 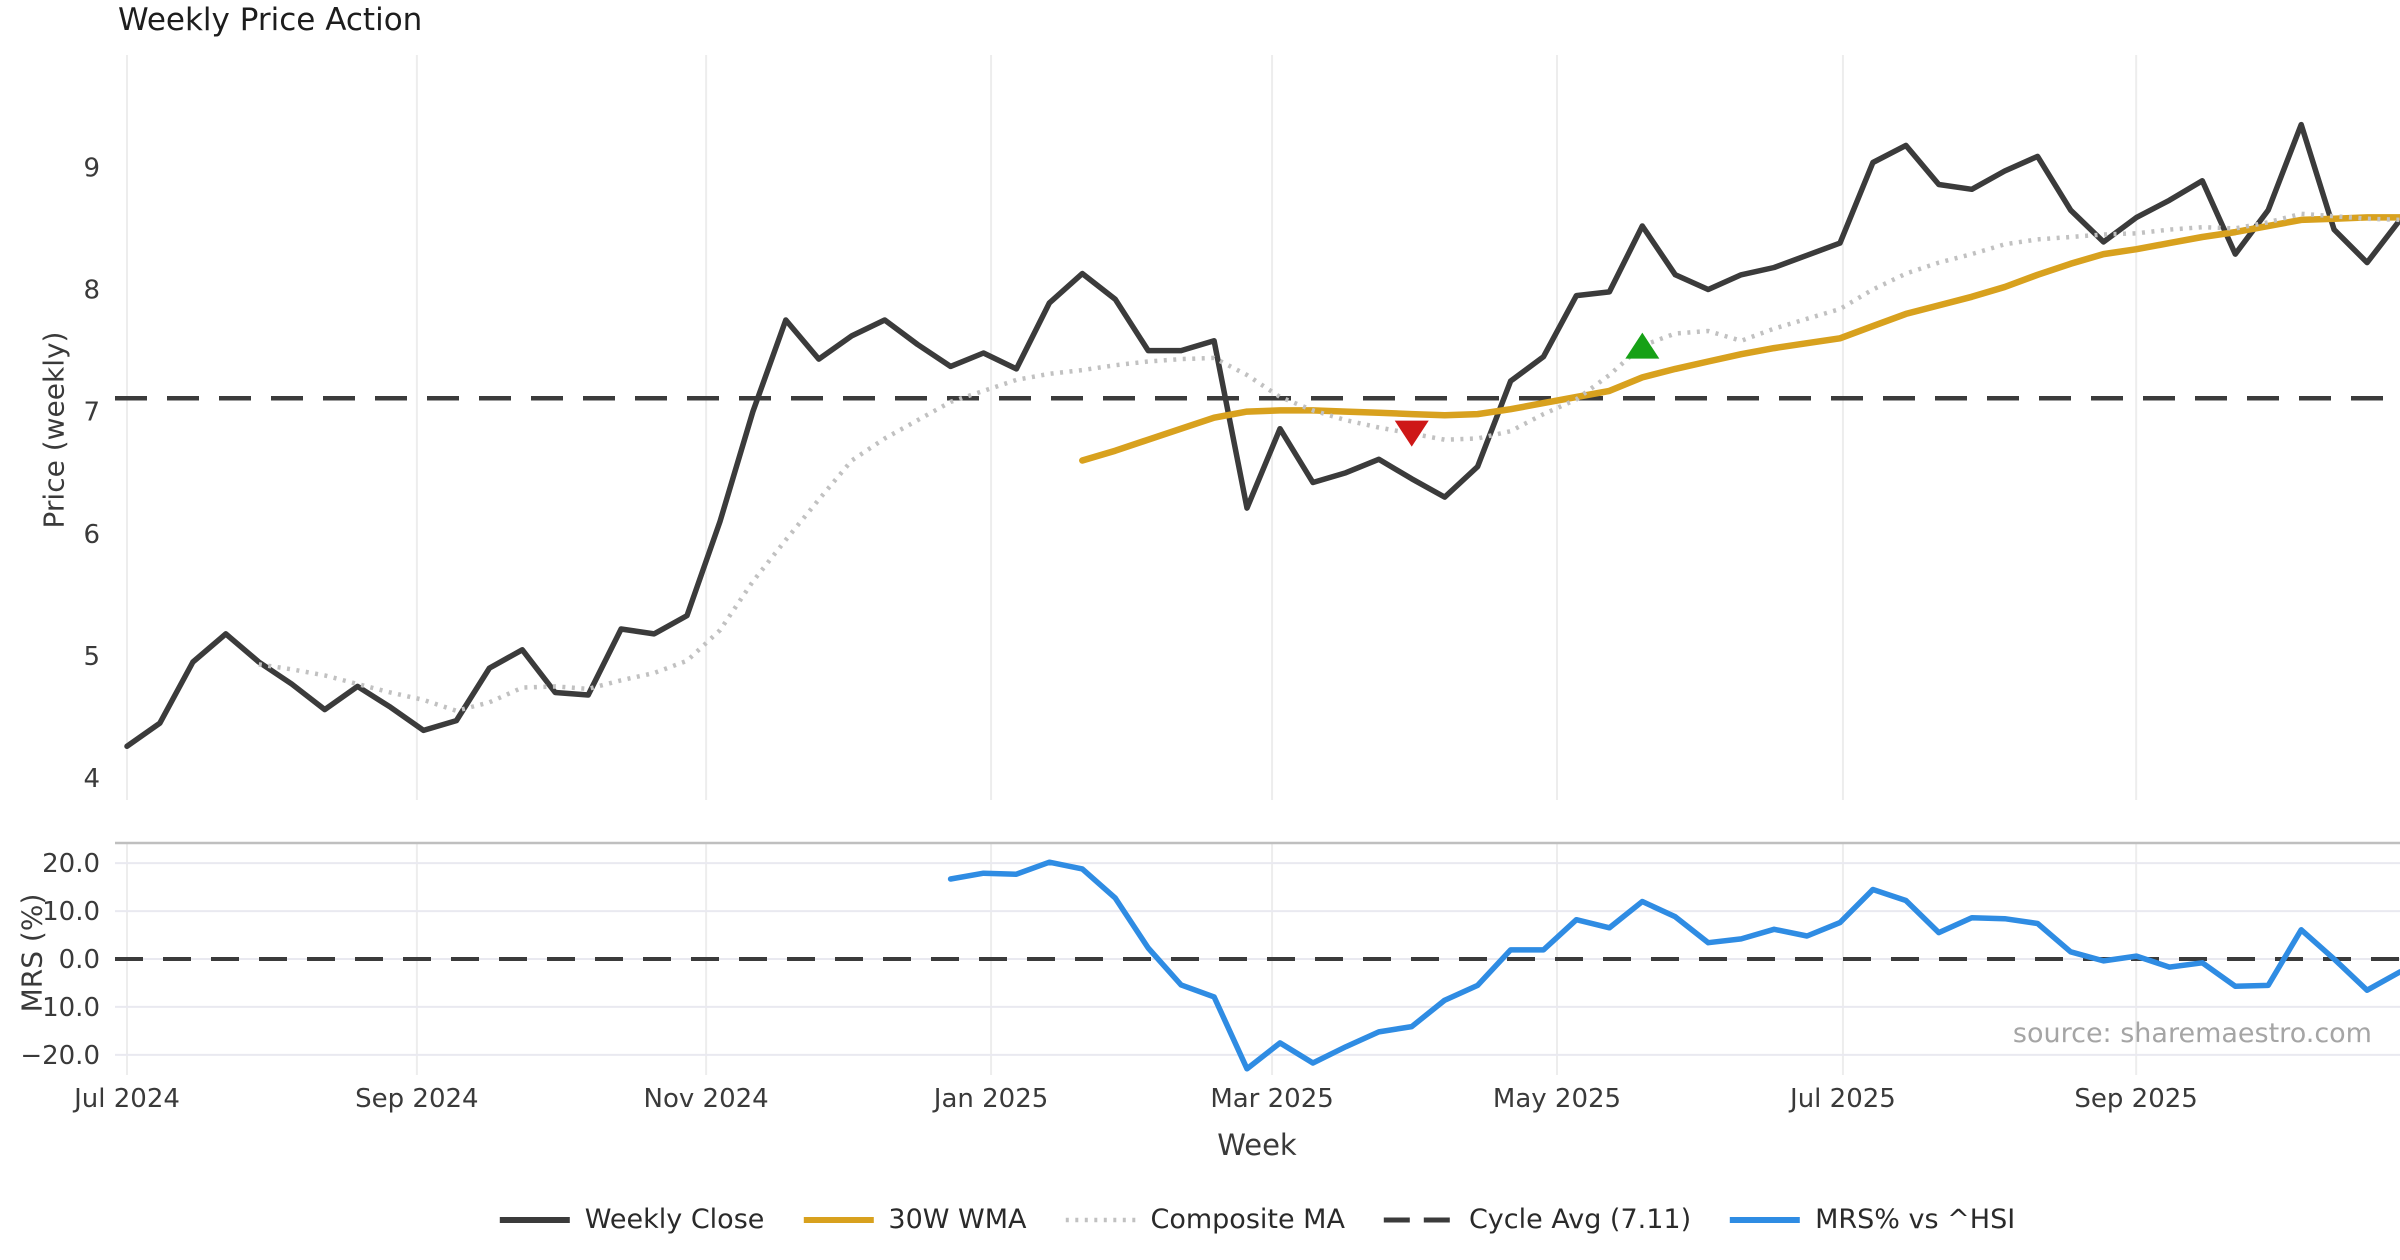 I want to click on legend-item-cycle-avg-7-11: Cycle Avg (7.11), so click(x=1537, y=1219).